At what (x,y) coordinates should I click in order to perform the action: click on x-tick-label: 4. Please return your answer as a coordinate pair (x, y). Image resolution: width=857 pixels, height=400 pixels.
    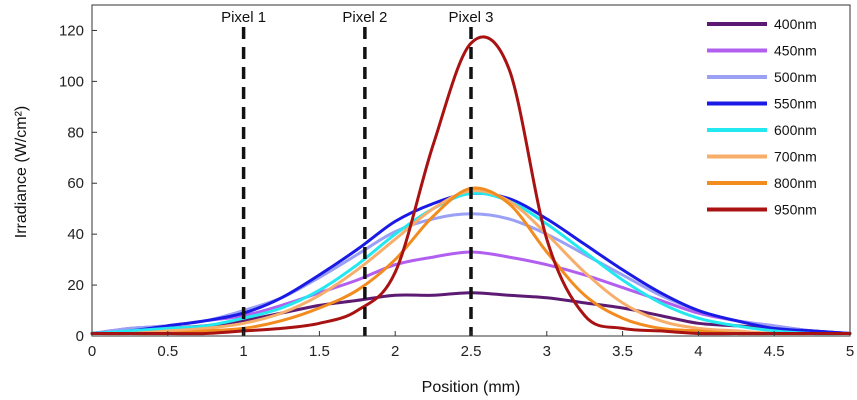
    Looking at the image, I should click on (698, 351).